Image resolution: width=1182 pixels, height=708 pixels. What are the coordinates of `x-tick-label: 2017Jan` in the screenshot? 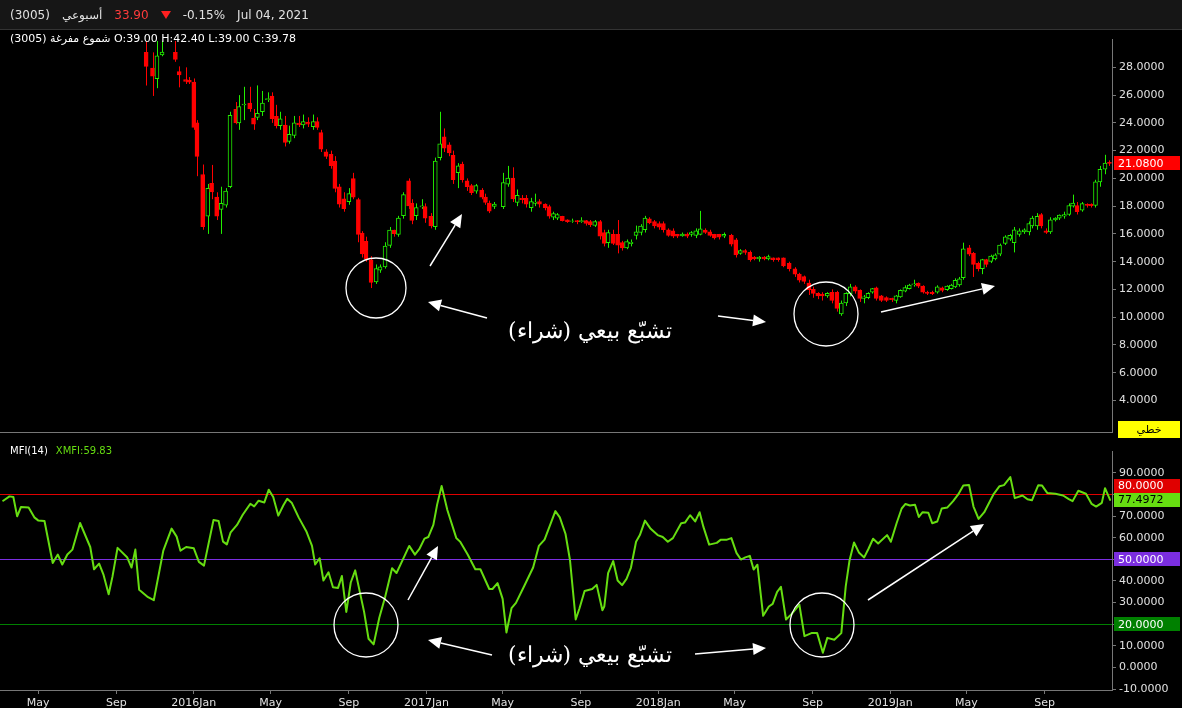 It's located at (426, 702).